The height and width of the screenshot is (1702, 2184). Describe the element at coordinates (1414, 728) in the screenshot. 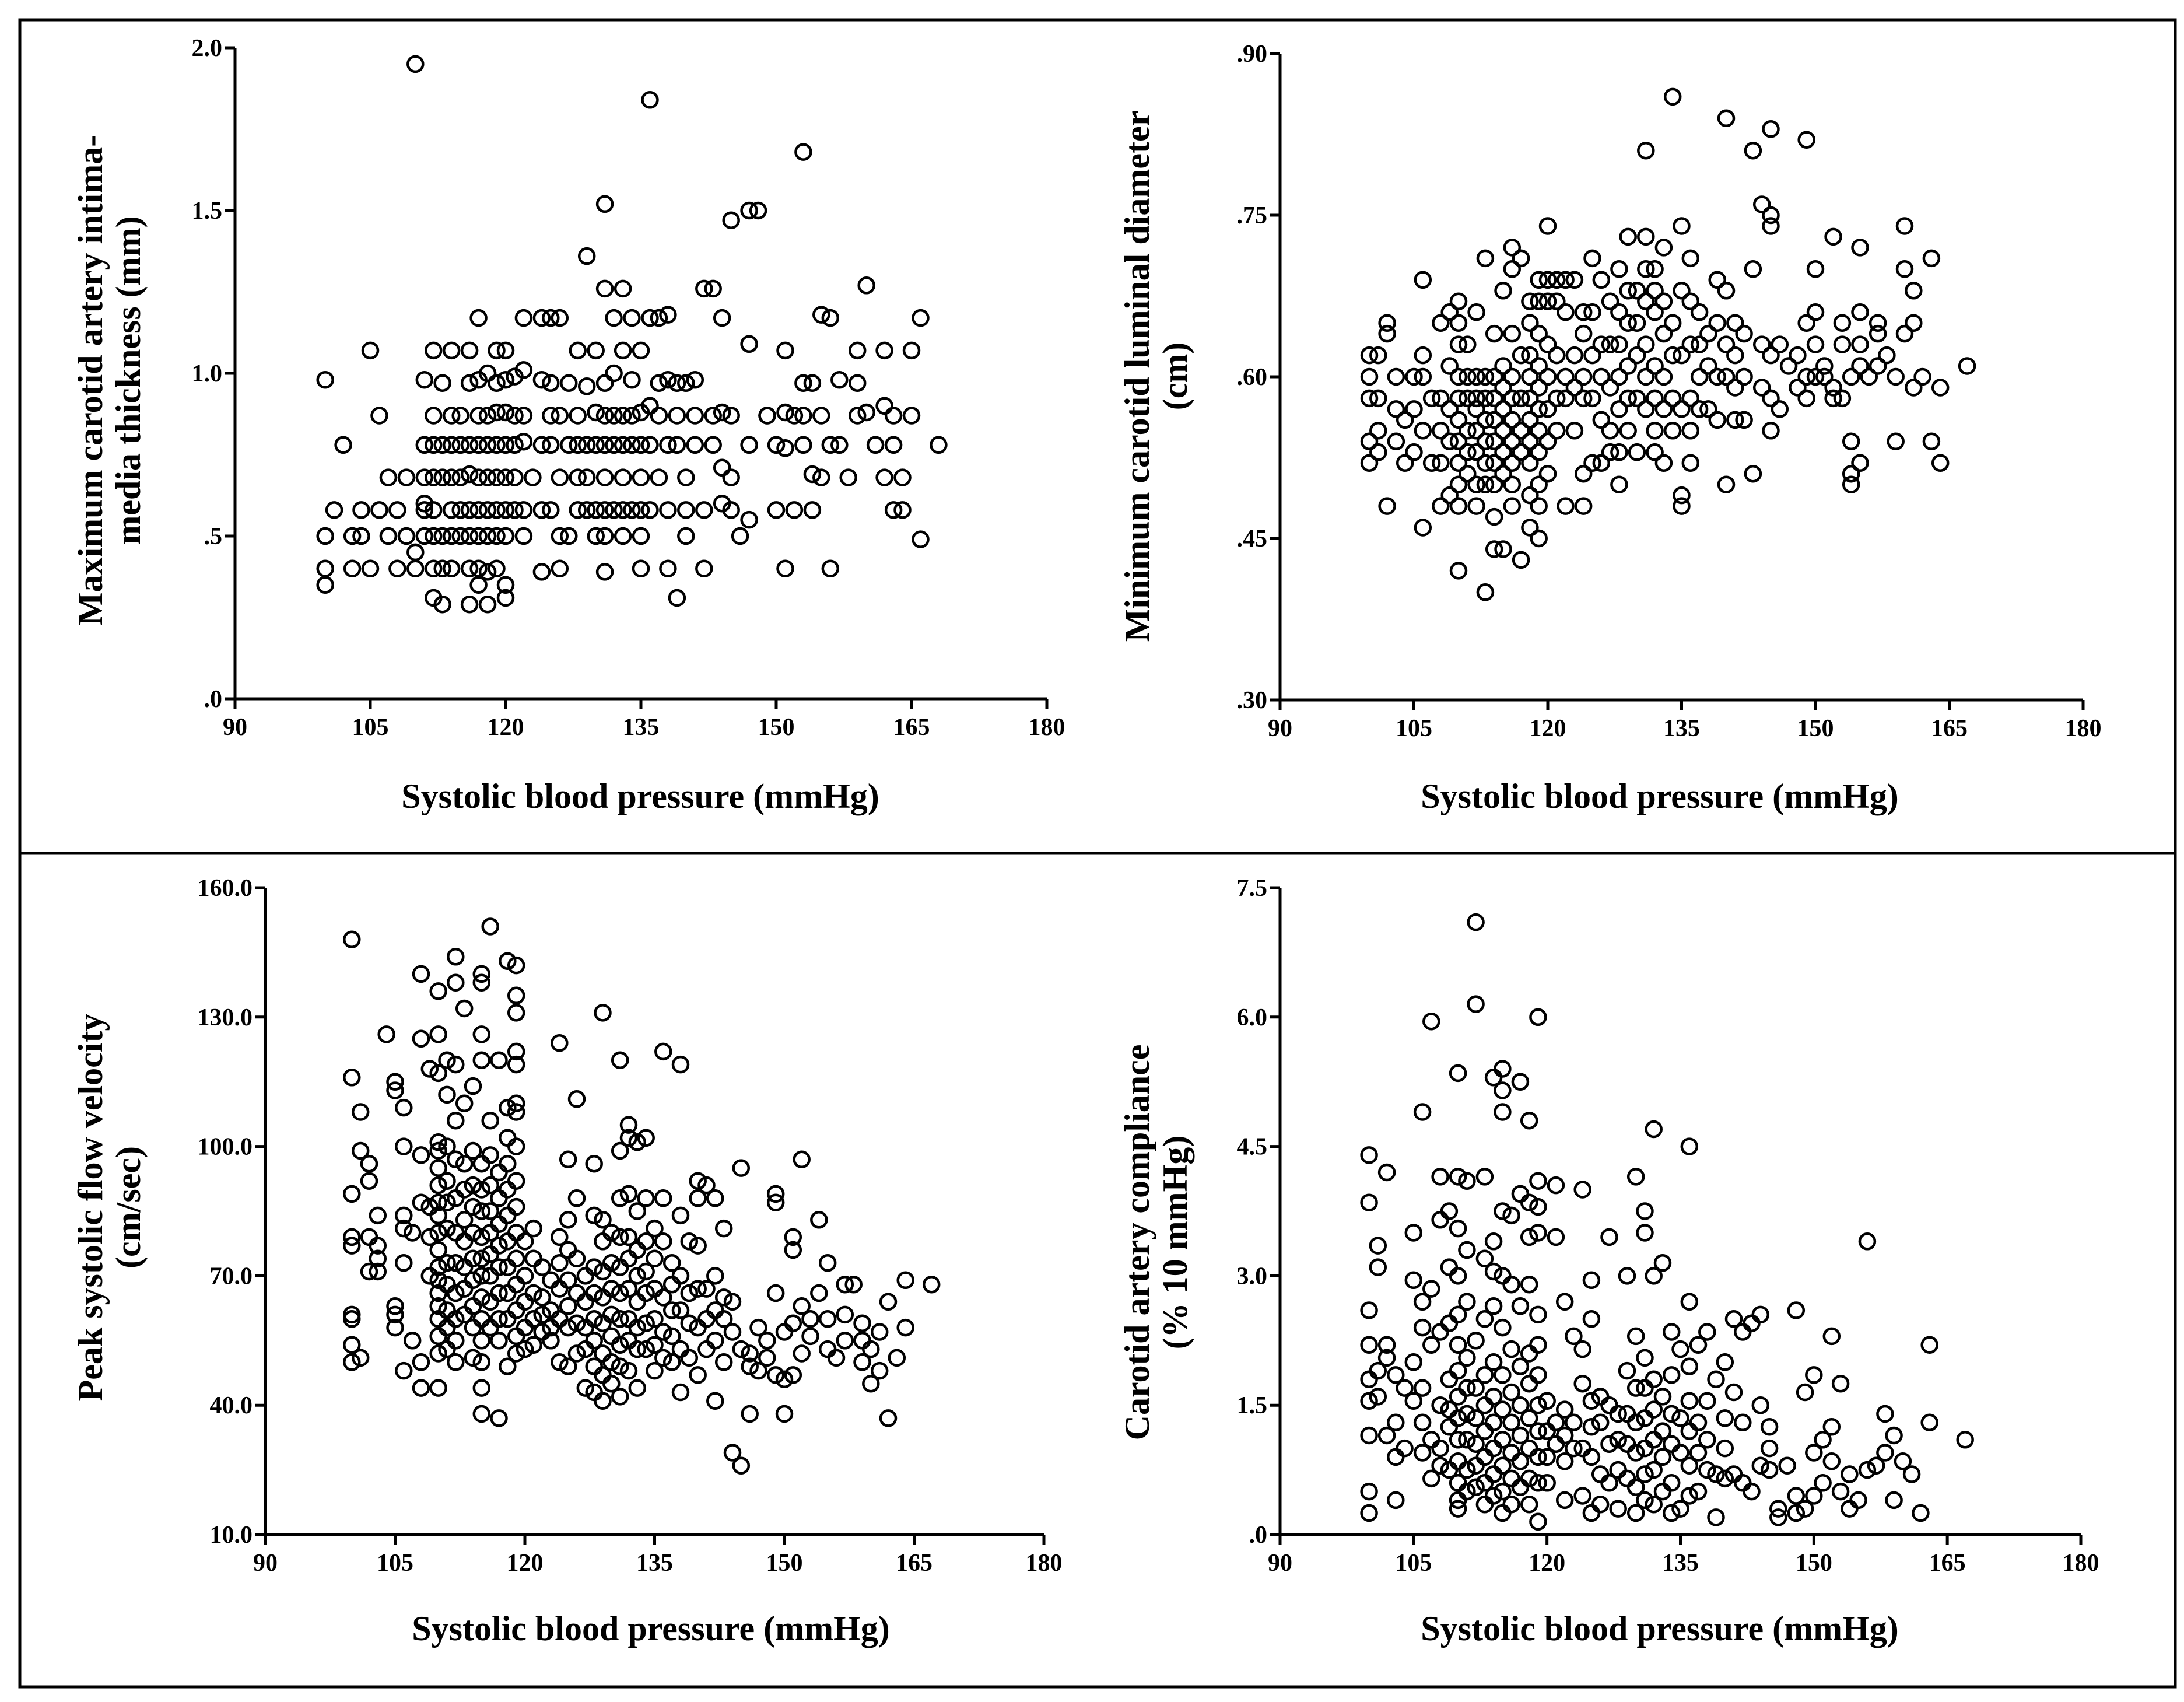

I see `x-tick-label: 105` at that location.